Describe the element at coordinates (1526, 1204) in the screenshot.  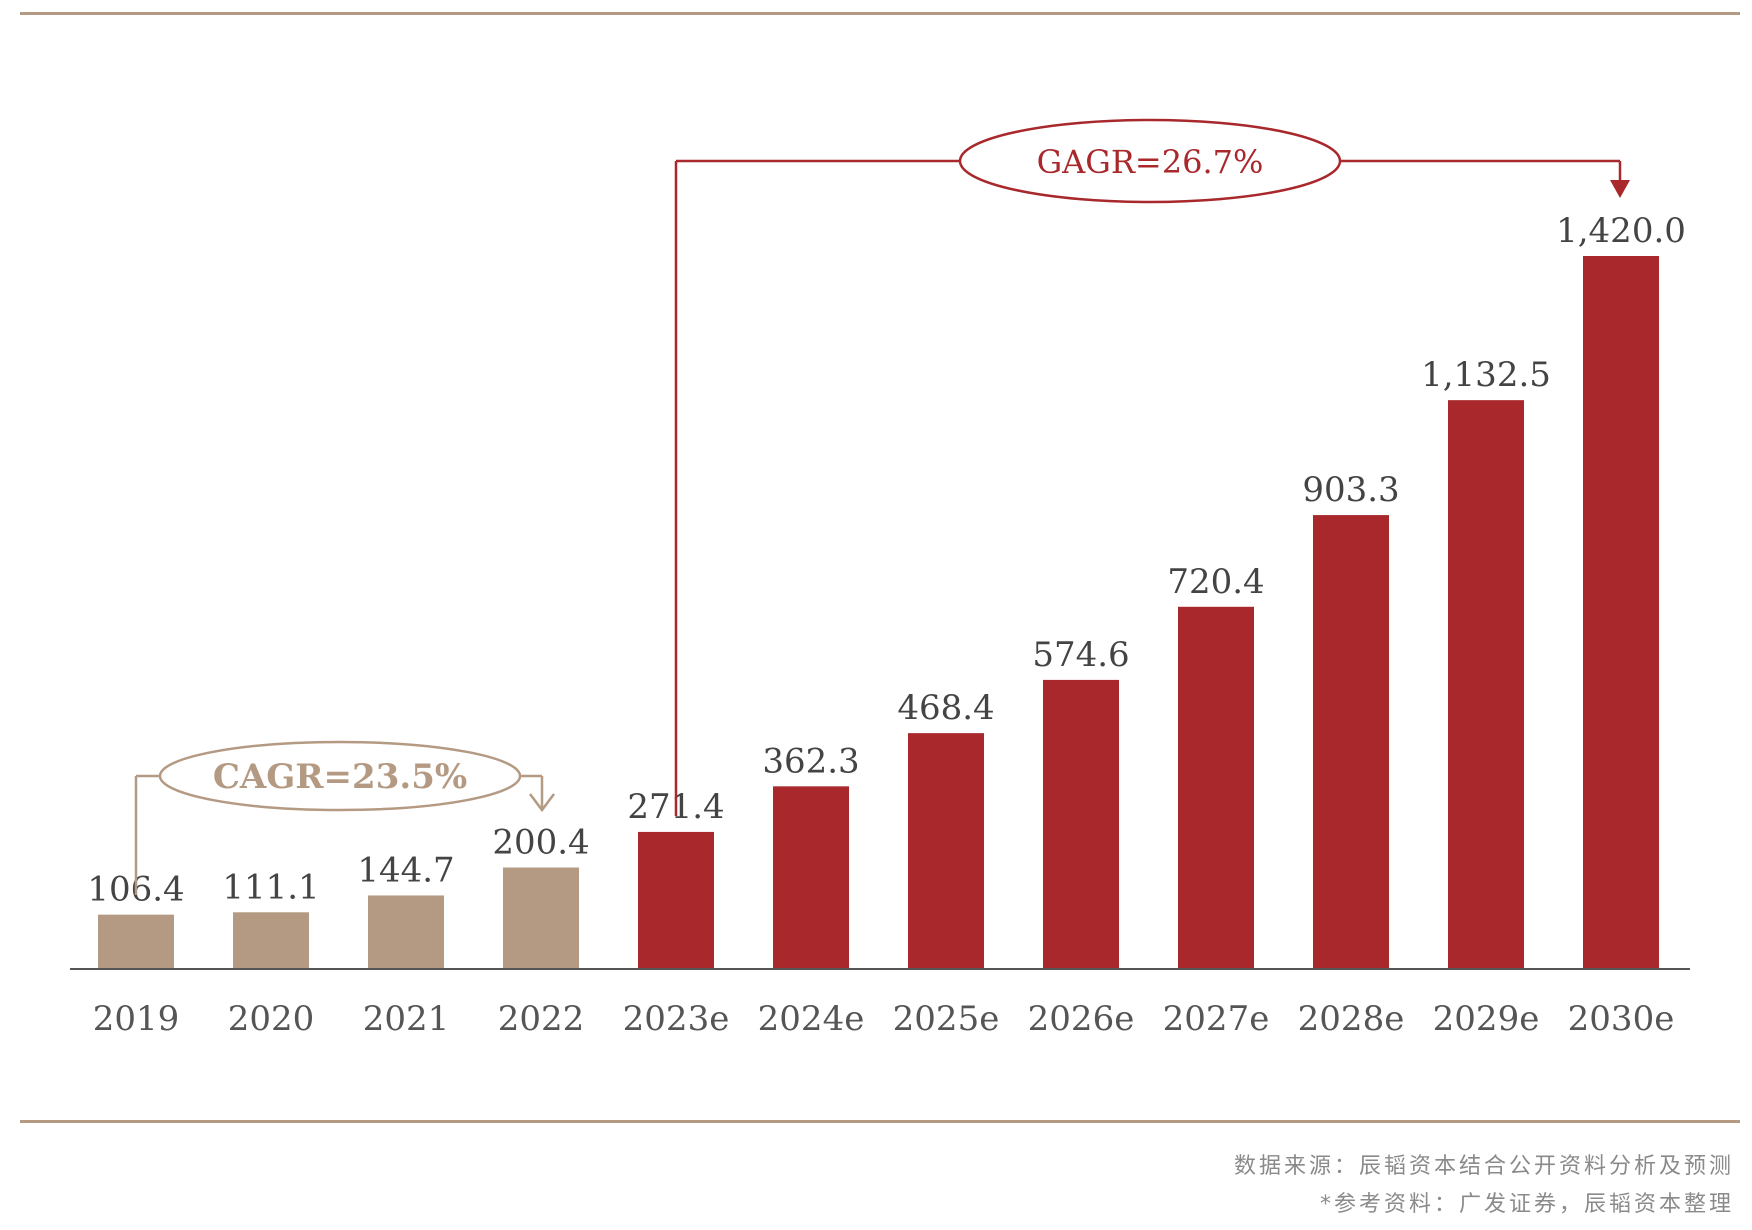
I see `reference-note: *参考资料：广发证券，辰韬资本整理` at that location.